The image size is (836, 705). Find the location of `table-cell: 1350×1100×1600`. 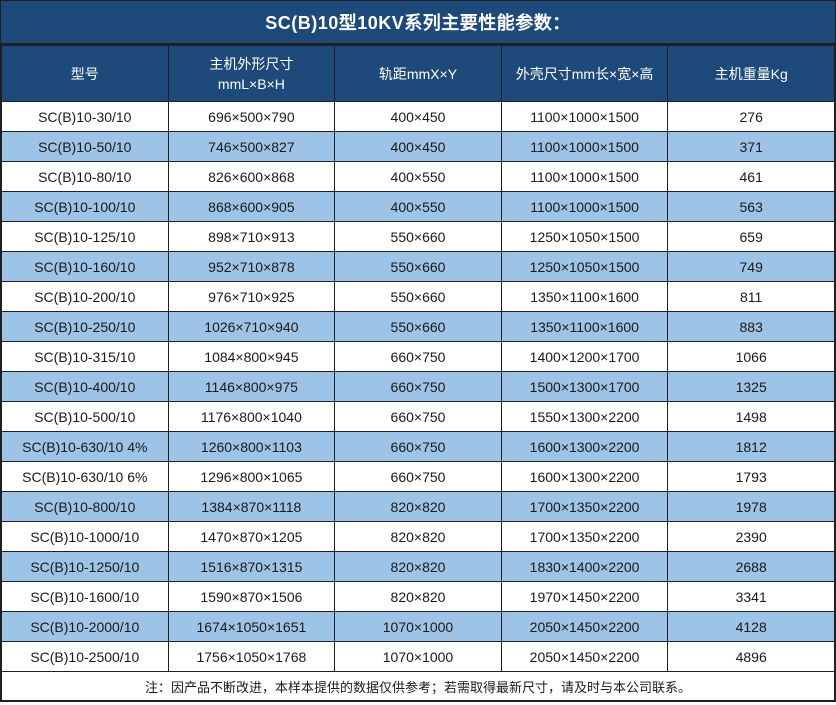

table-cell: 1350×1100×1600 is located at coordinates (584, 326).